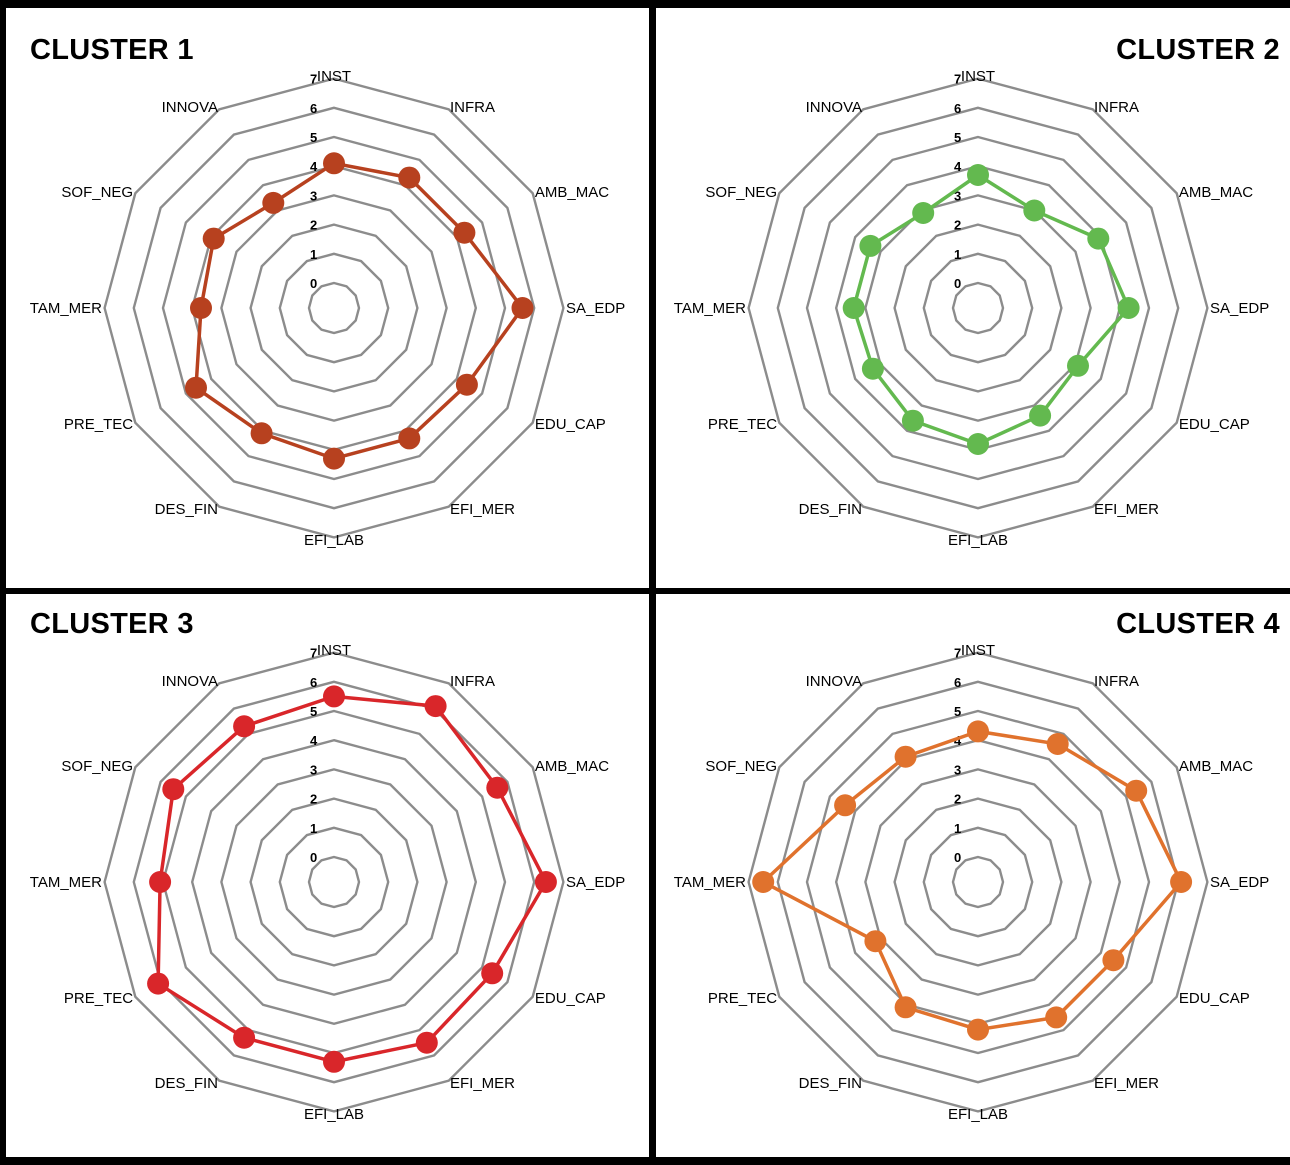 The image size is (1290, 1165). Describe the element at coordinates (314, 166) in the screenshot. I see `tick-label-4: 4` at that location.